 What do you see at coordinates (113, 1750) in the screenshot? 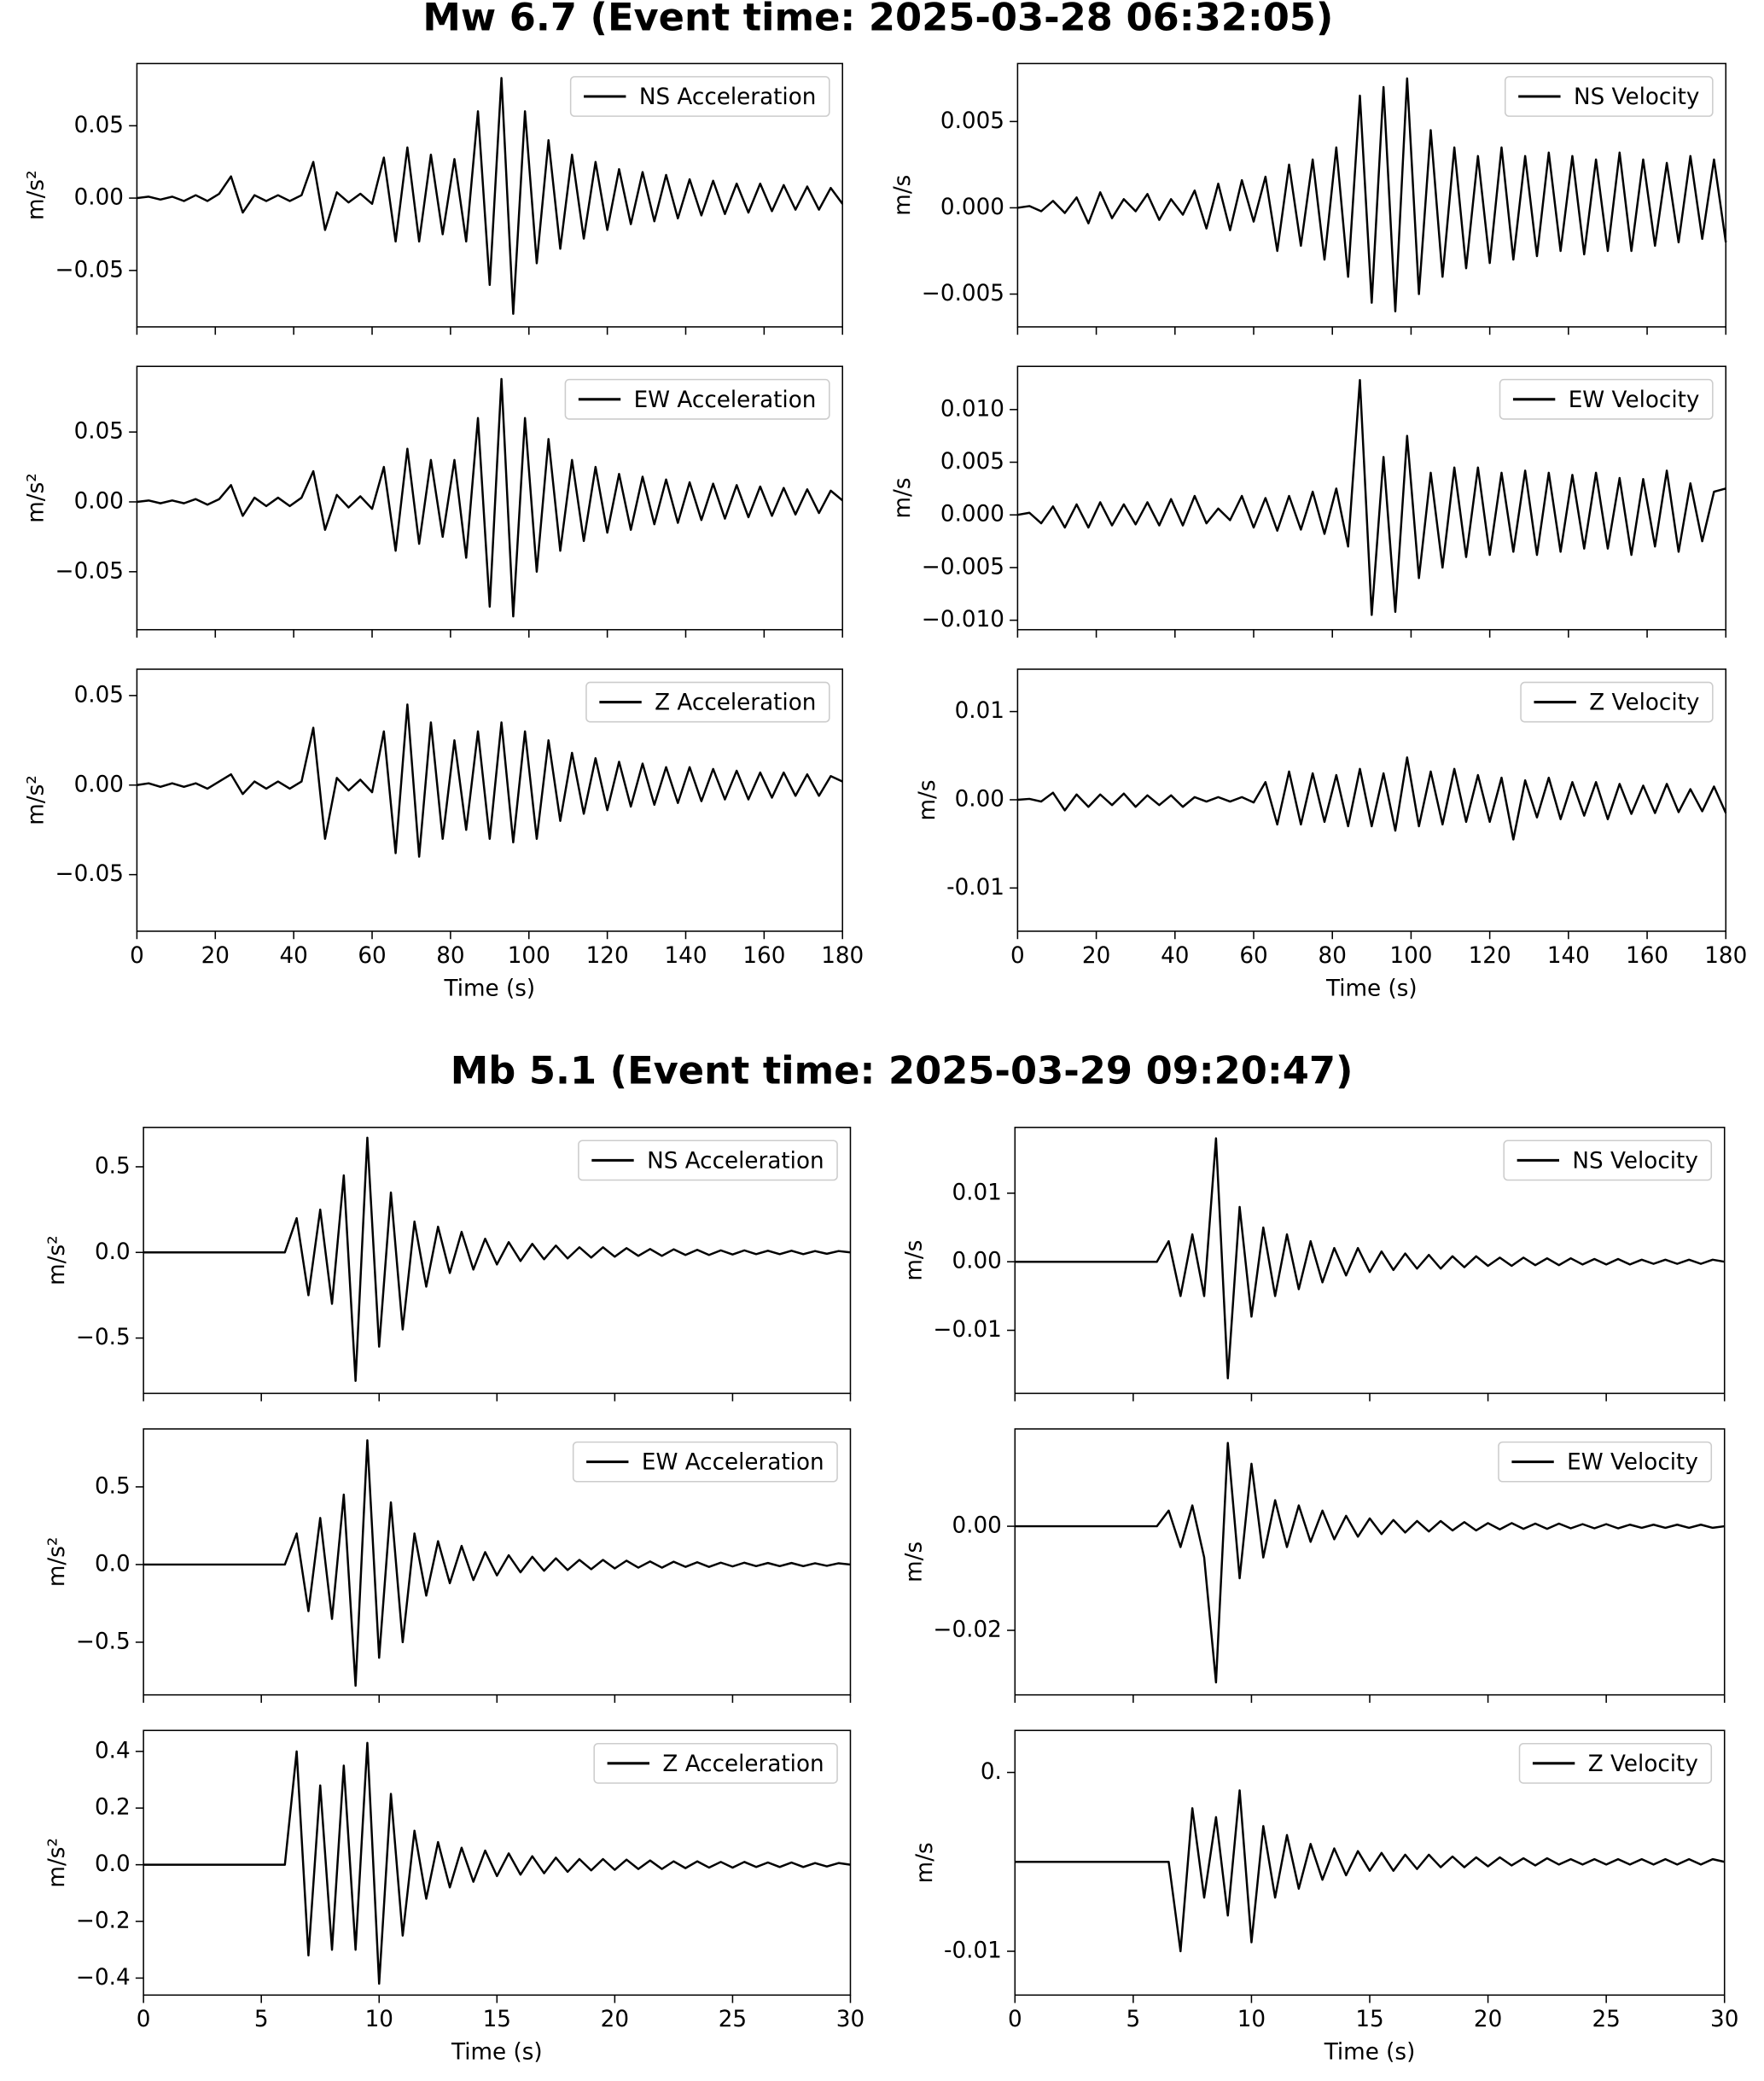
I see `y-tick-label: 0.4` at bounding box center [113, 1750].